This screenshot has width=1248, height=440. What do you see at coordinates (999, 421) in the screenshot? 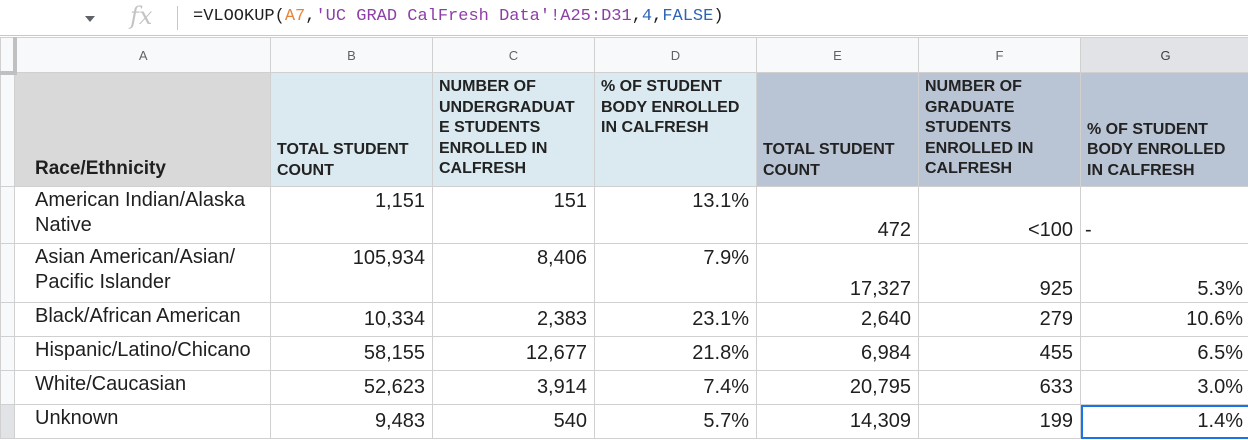
I see `cell-grad-enrolled: 199` at bounding box center [999, 421].